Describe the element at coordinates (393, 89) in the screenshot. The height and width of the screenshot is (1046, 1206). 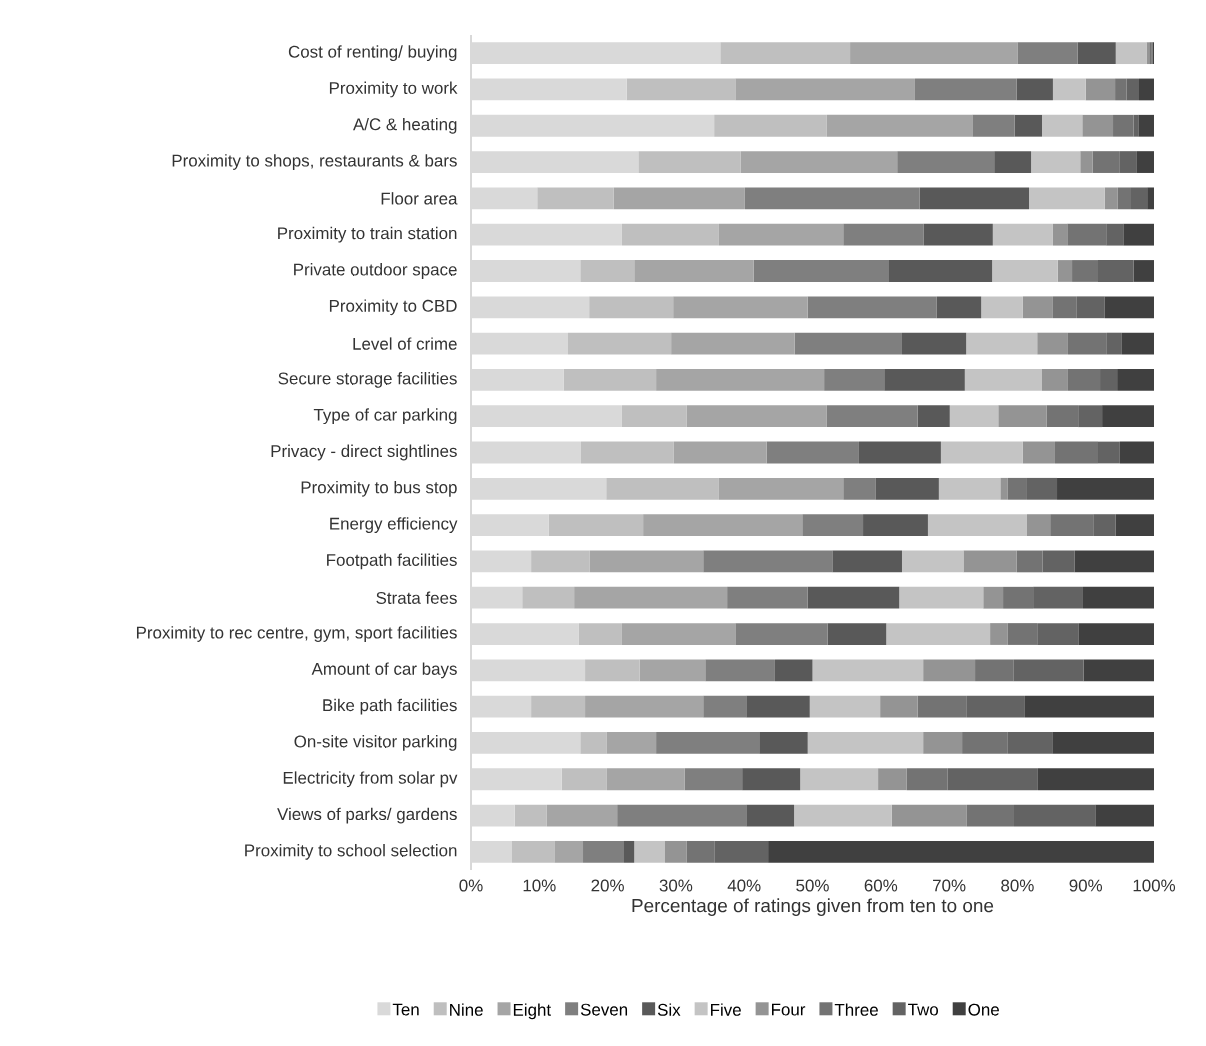
I see `y-tick-label: Proximity to work` at that location.